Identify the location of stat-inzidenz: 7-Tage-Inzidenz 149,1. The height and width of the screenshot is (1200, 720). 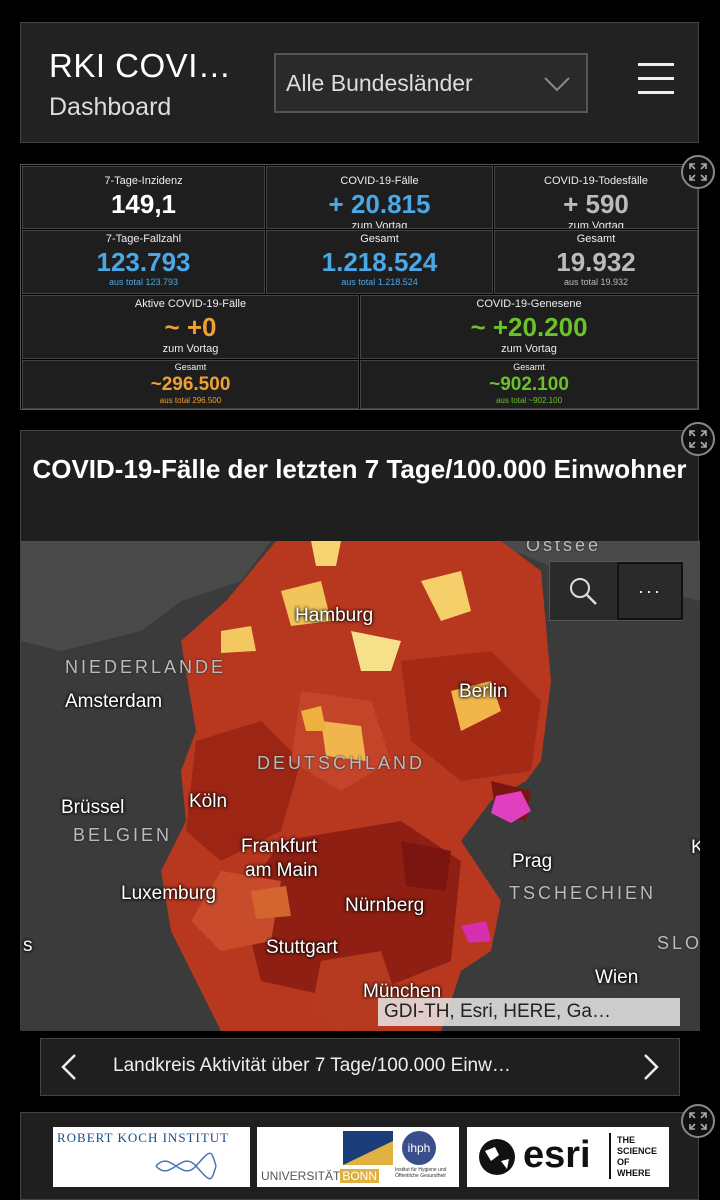
(143, 197).